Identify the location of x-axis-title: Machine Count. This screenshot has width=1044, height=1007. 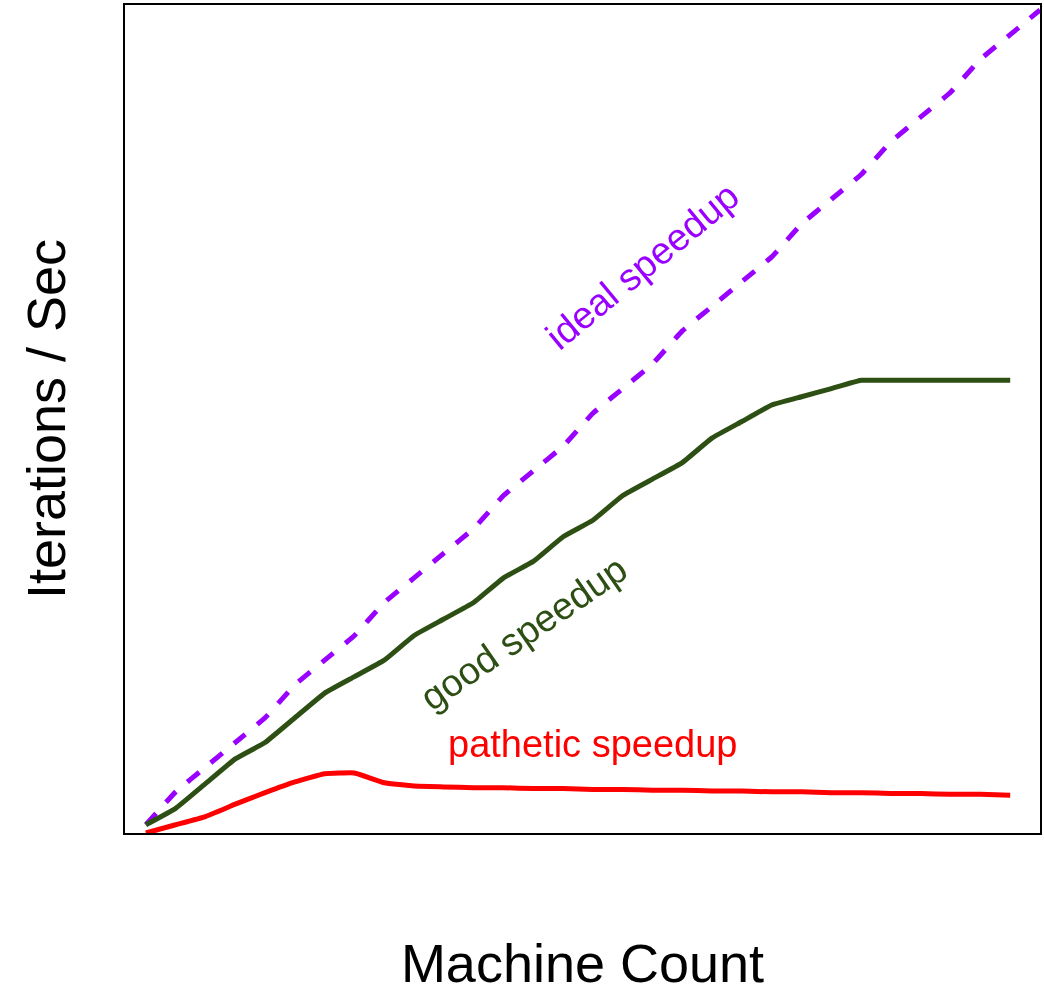
(582, 962).